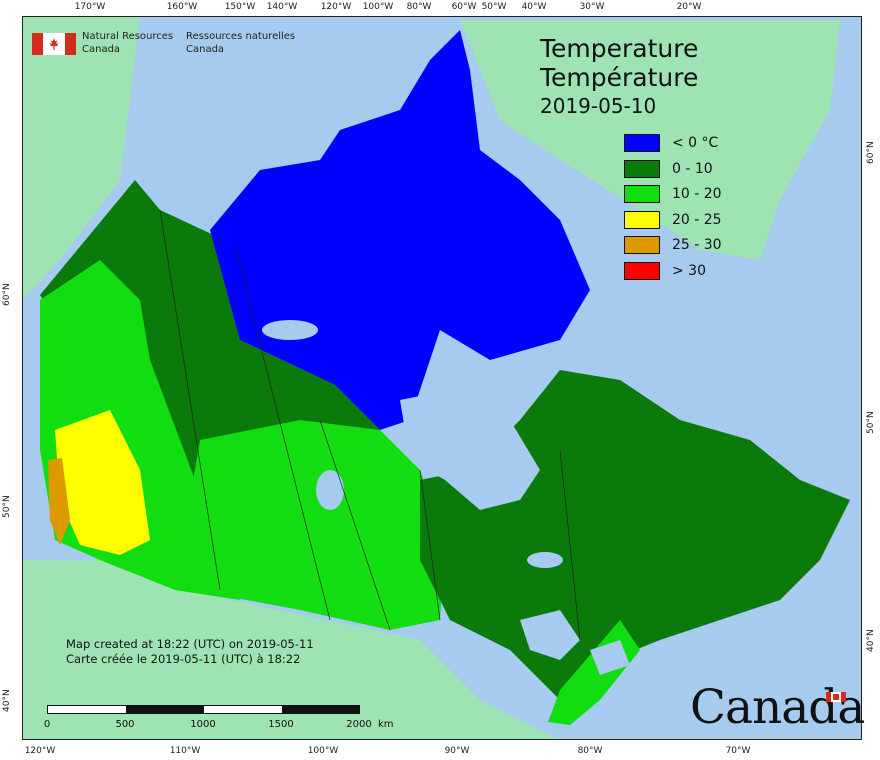  What do you see at coordinates (240, 43) in the screenshot?
I see `org-name-fr: Ressources naturelles Canada` at bounding box center [240, 43].